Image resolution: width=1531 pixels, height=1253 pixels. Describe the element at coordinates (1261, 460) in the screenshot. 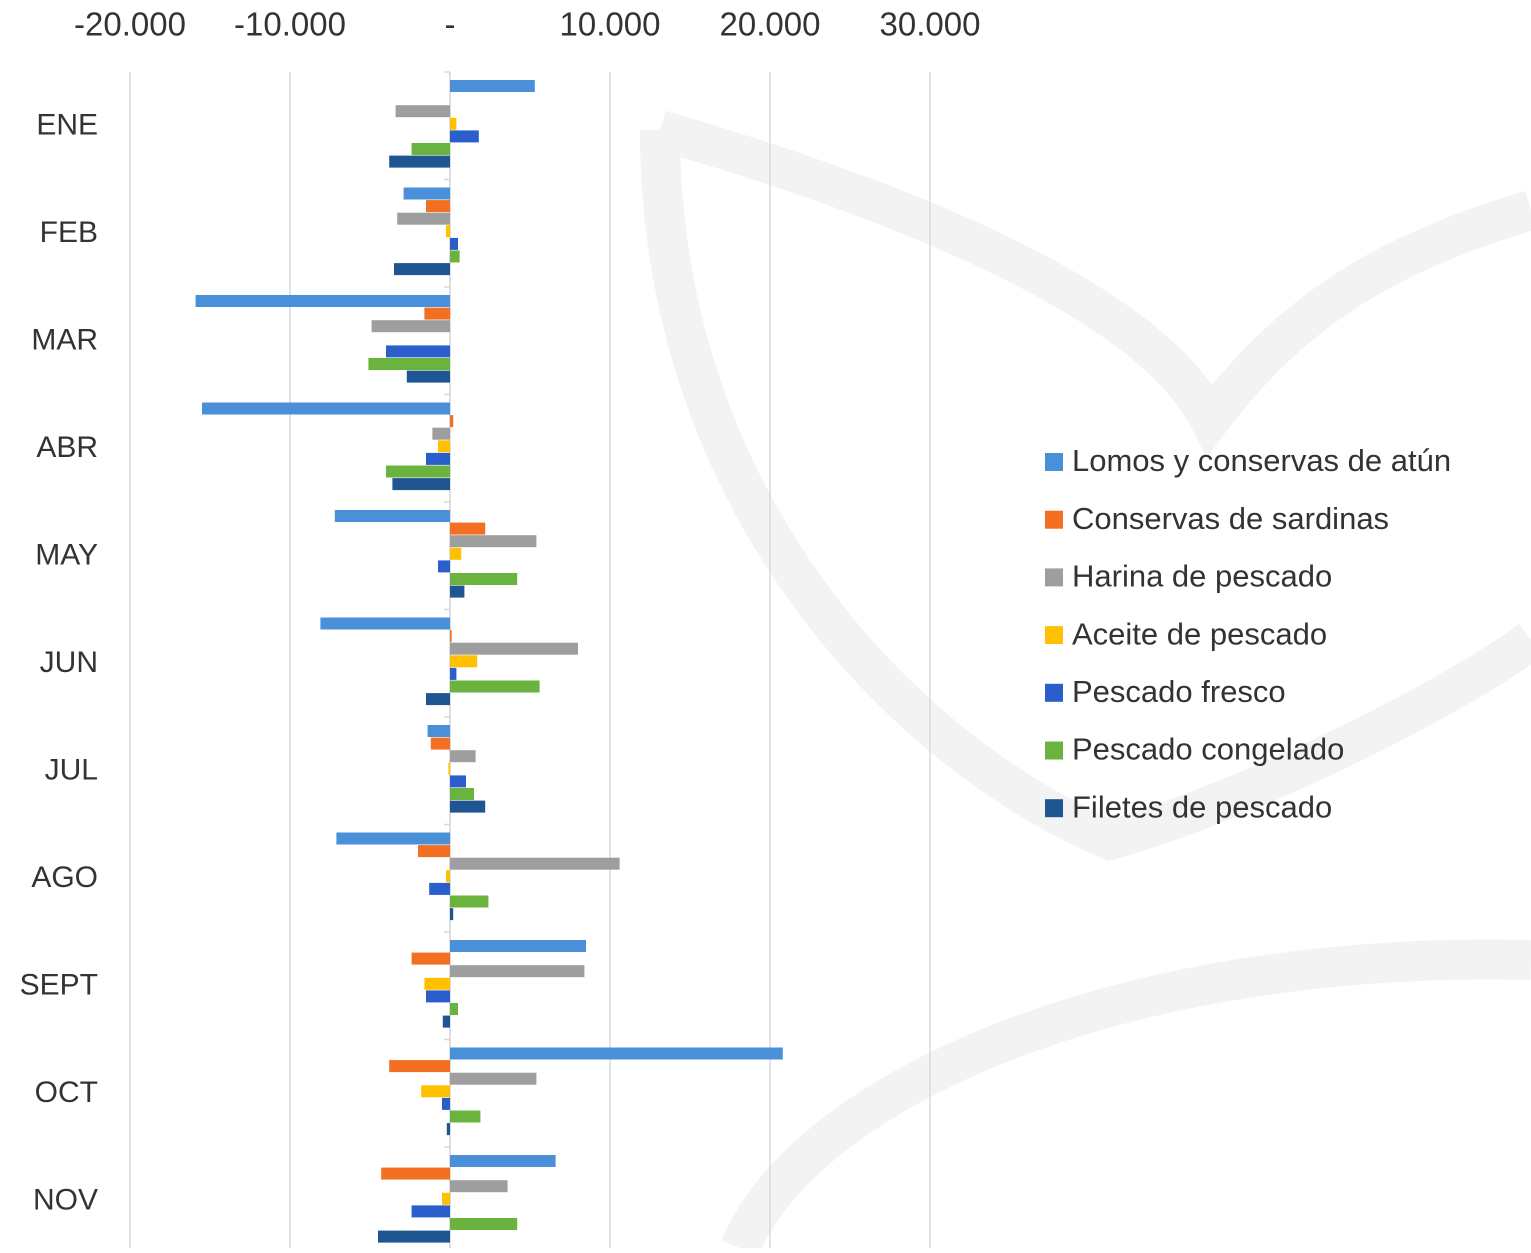

I see `legend-label: Lomos y conservas de atún` at that location.